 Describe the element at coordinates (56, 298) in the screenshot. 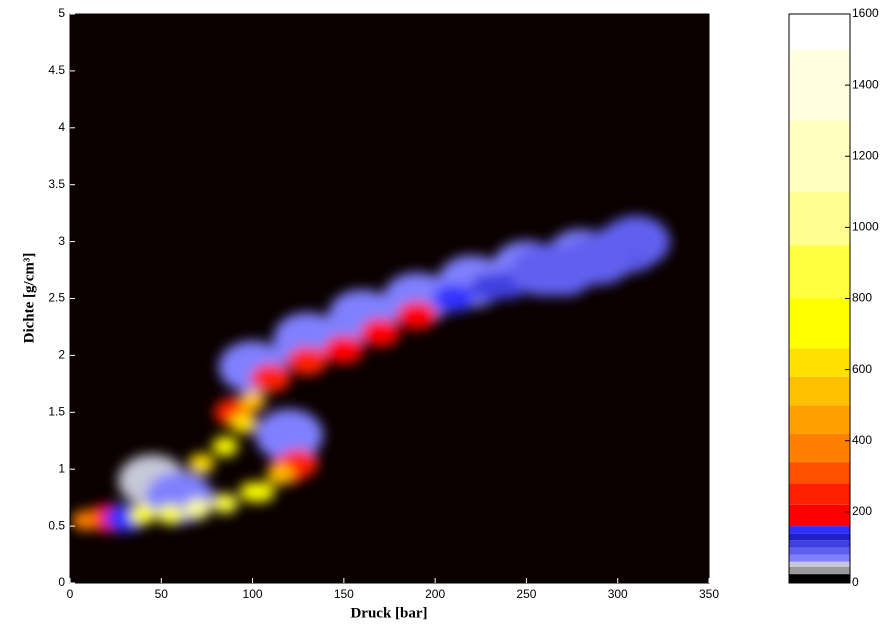

I see `y-tick-label: 2.5` at that location.